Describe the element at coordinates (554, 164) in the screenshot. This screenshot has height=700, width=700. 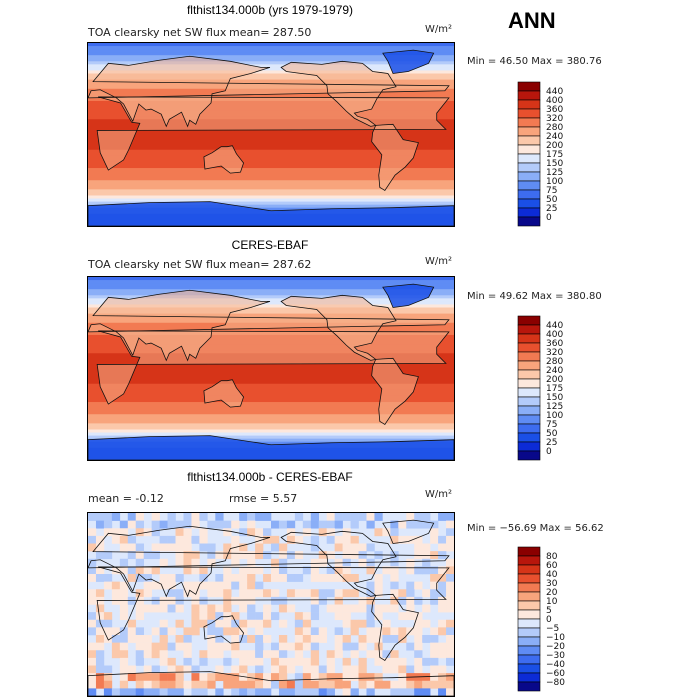
I see `colorbar-tick-label: 150` at that location.